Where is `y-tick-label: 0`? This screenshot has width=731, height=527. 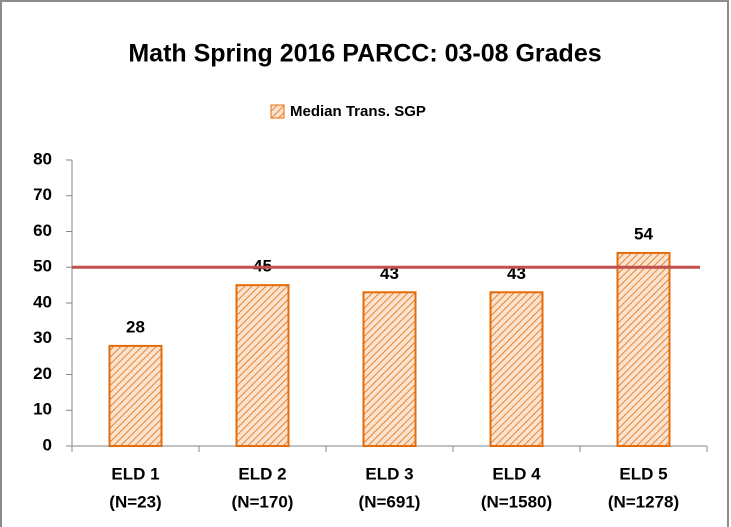 y-tick-label: 0 is located at coordinates (47, 444).